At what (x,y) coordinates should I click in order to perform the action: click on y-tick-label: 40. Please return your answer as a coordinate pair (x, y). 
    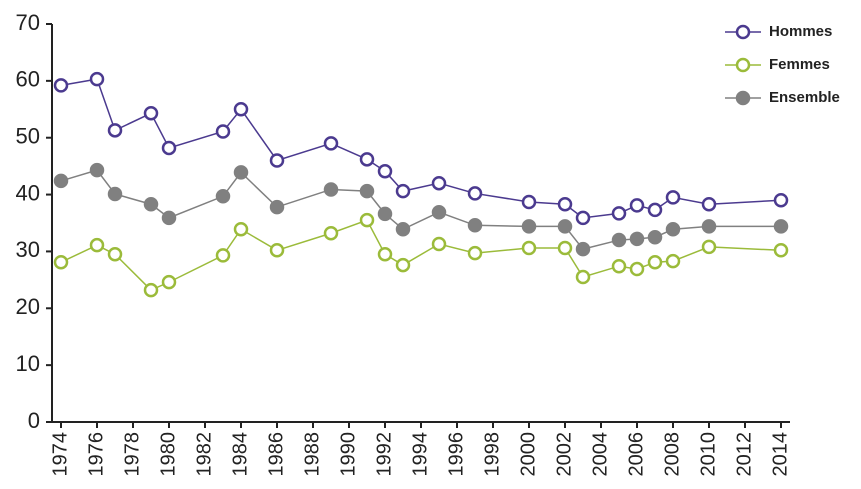
    Looking at the image, I should click on (28, 192).